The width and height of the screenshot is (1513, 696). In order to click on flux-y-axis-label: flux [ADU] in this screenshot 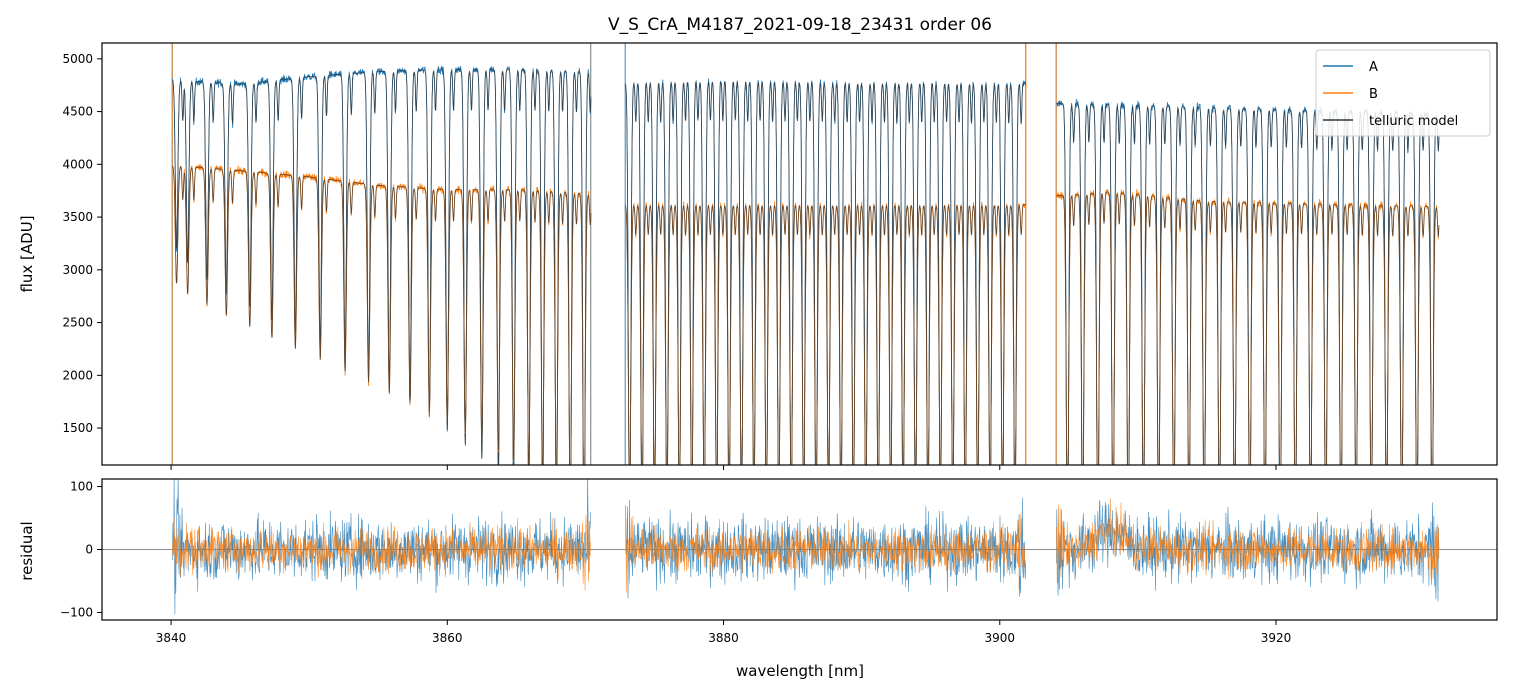, I will do `click(27, 253)`.